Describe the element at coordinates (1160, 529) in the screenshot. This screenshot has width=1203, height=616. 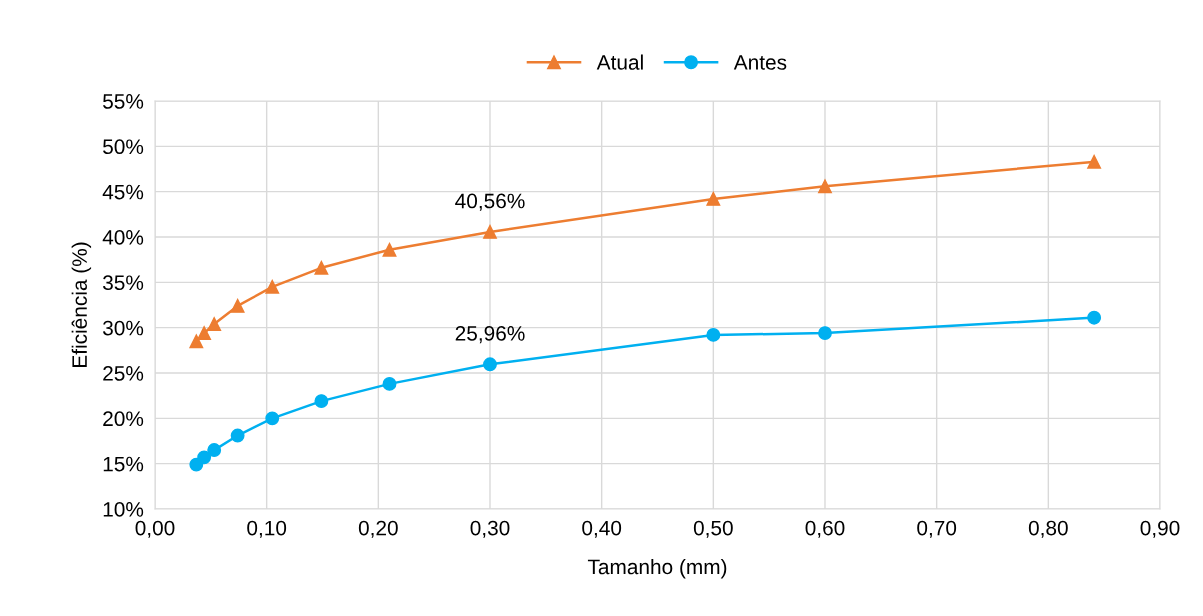
I see `x-tick-label: 0,90` at that location.